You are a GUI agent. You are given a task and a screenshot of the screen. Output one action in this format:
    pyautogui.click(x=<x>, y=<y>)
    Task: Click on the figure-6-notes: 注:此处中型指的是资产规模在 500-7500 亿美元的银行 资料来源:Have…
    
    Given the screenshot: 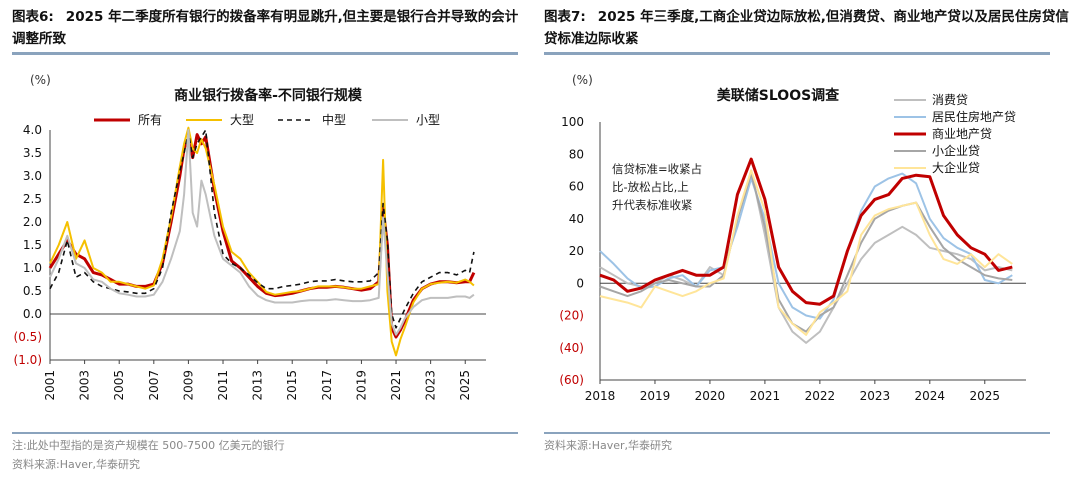 What is the action you would take?
    pyautogui.click(x=148, y=455)
    